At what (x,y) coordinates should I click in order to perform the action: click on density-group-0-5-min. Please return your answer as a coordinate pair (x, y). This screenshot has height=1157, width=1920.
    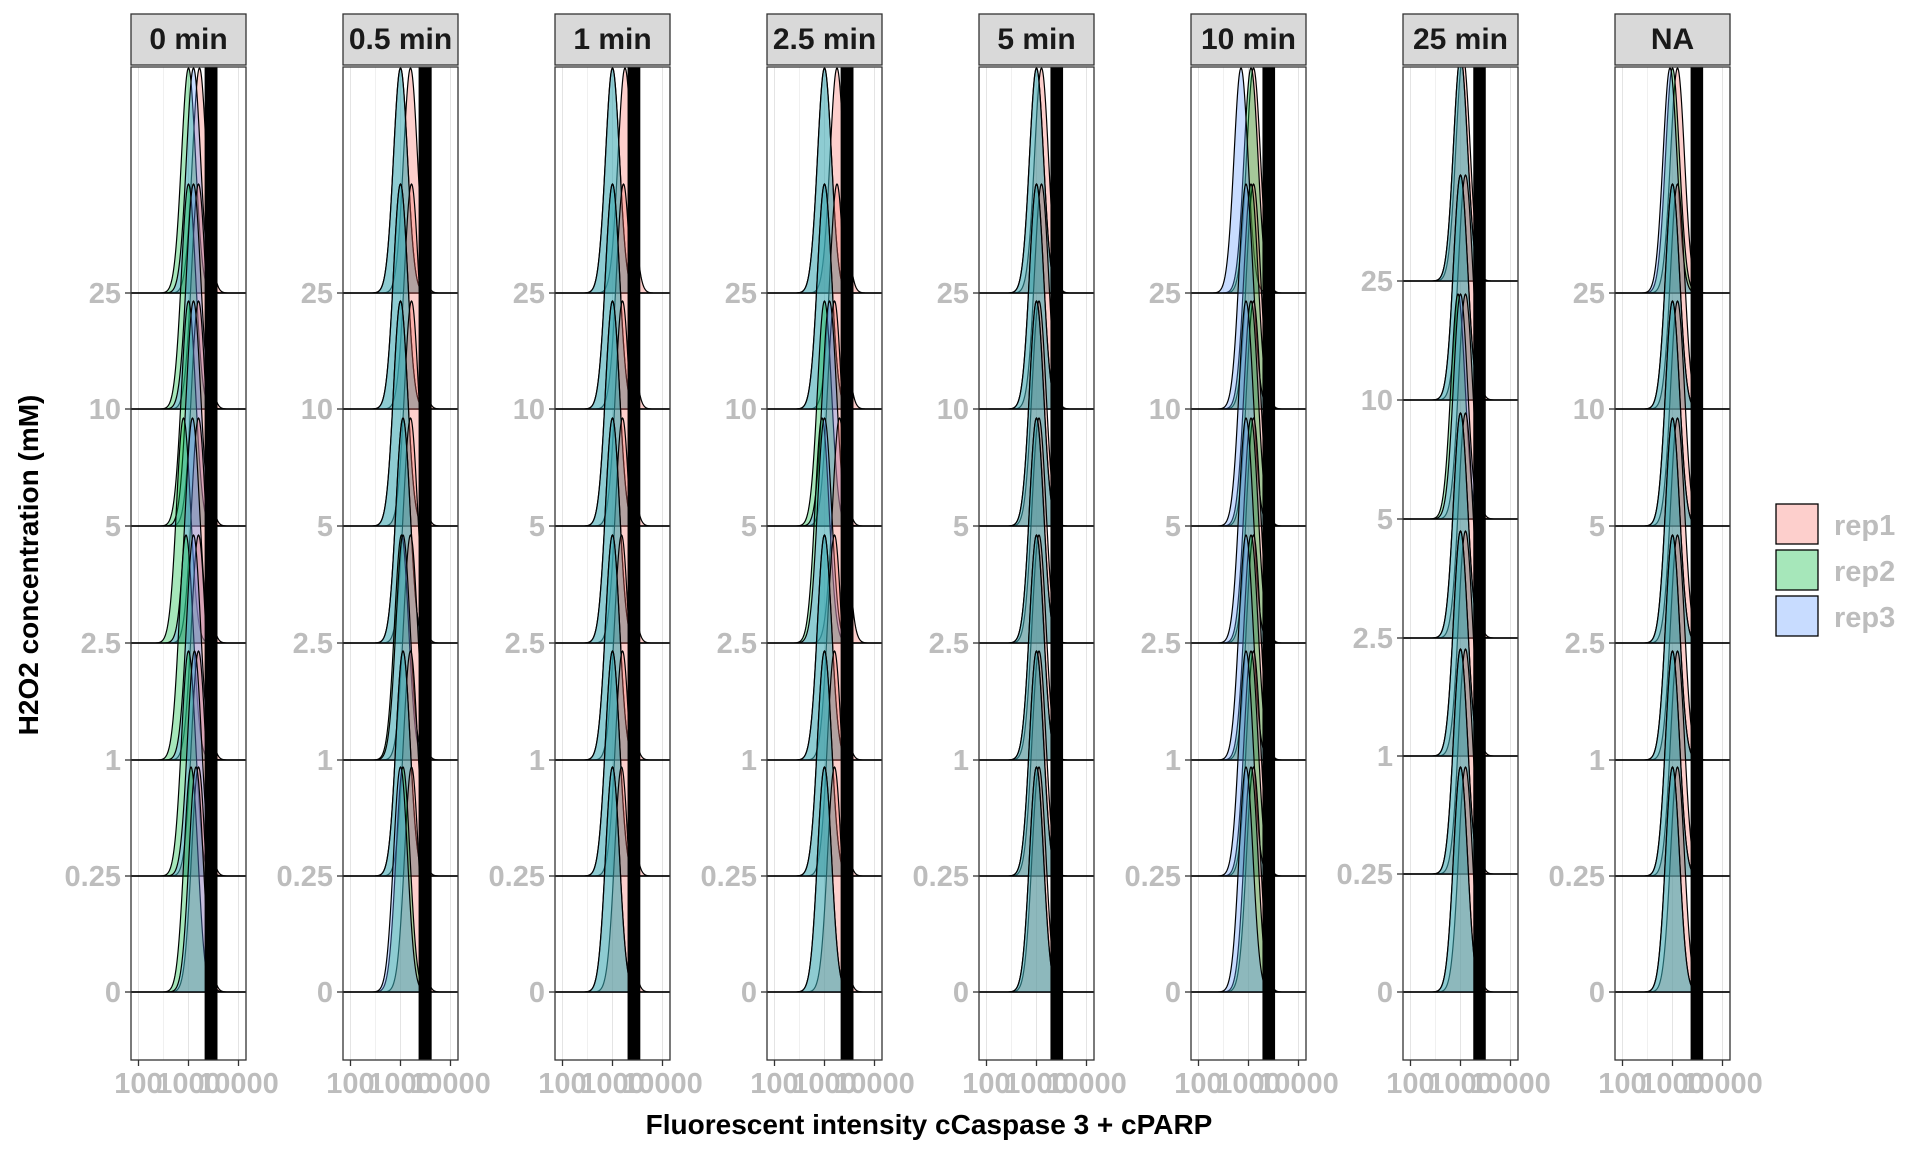
    Looking at the image, I should click on (400, 530).